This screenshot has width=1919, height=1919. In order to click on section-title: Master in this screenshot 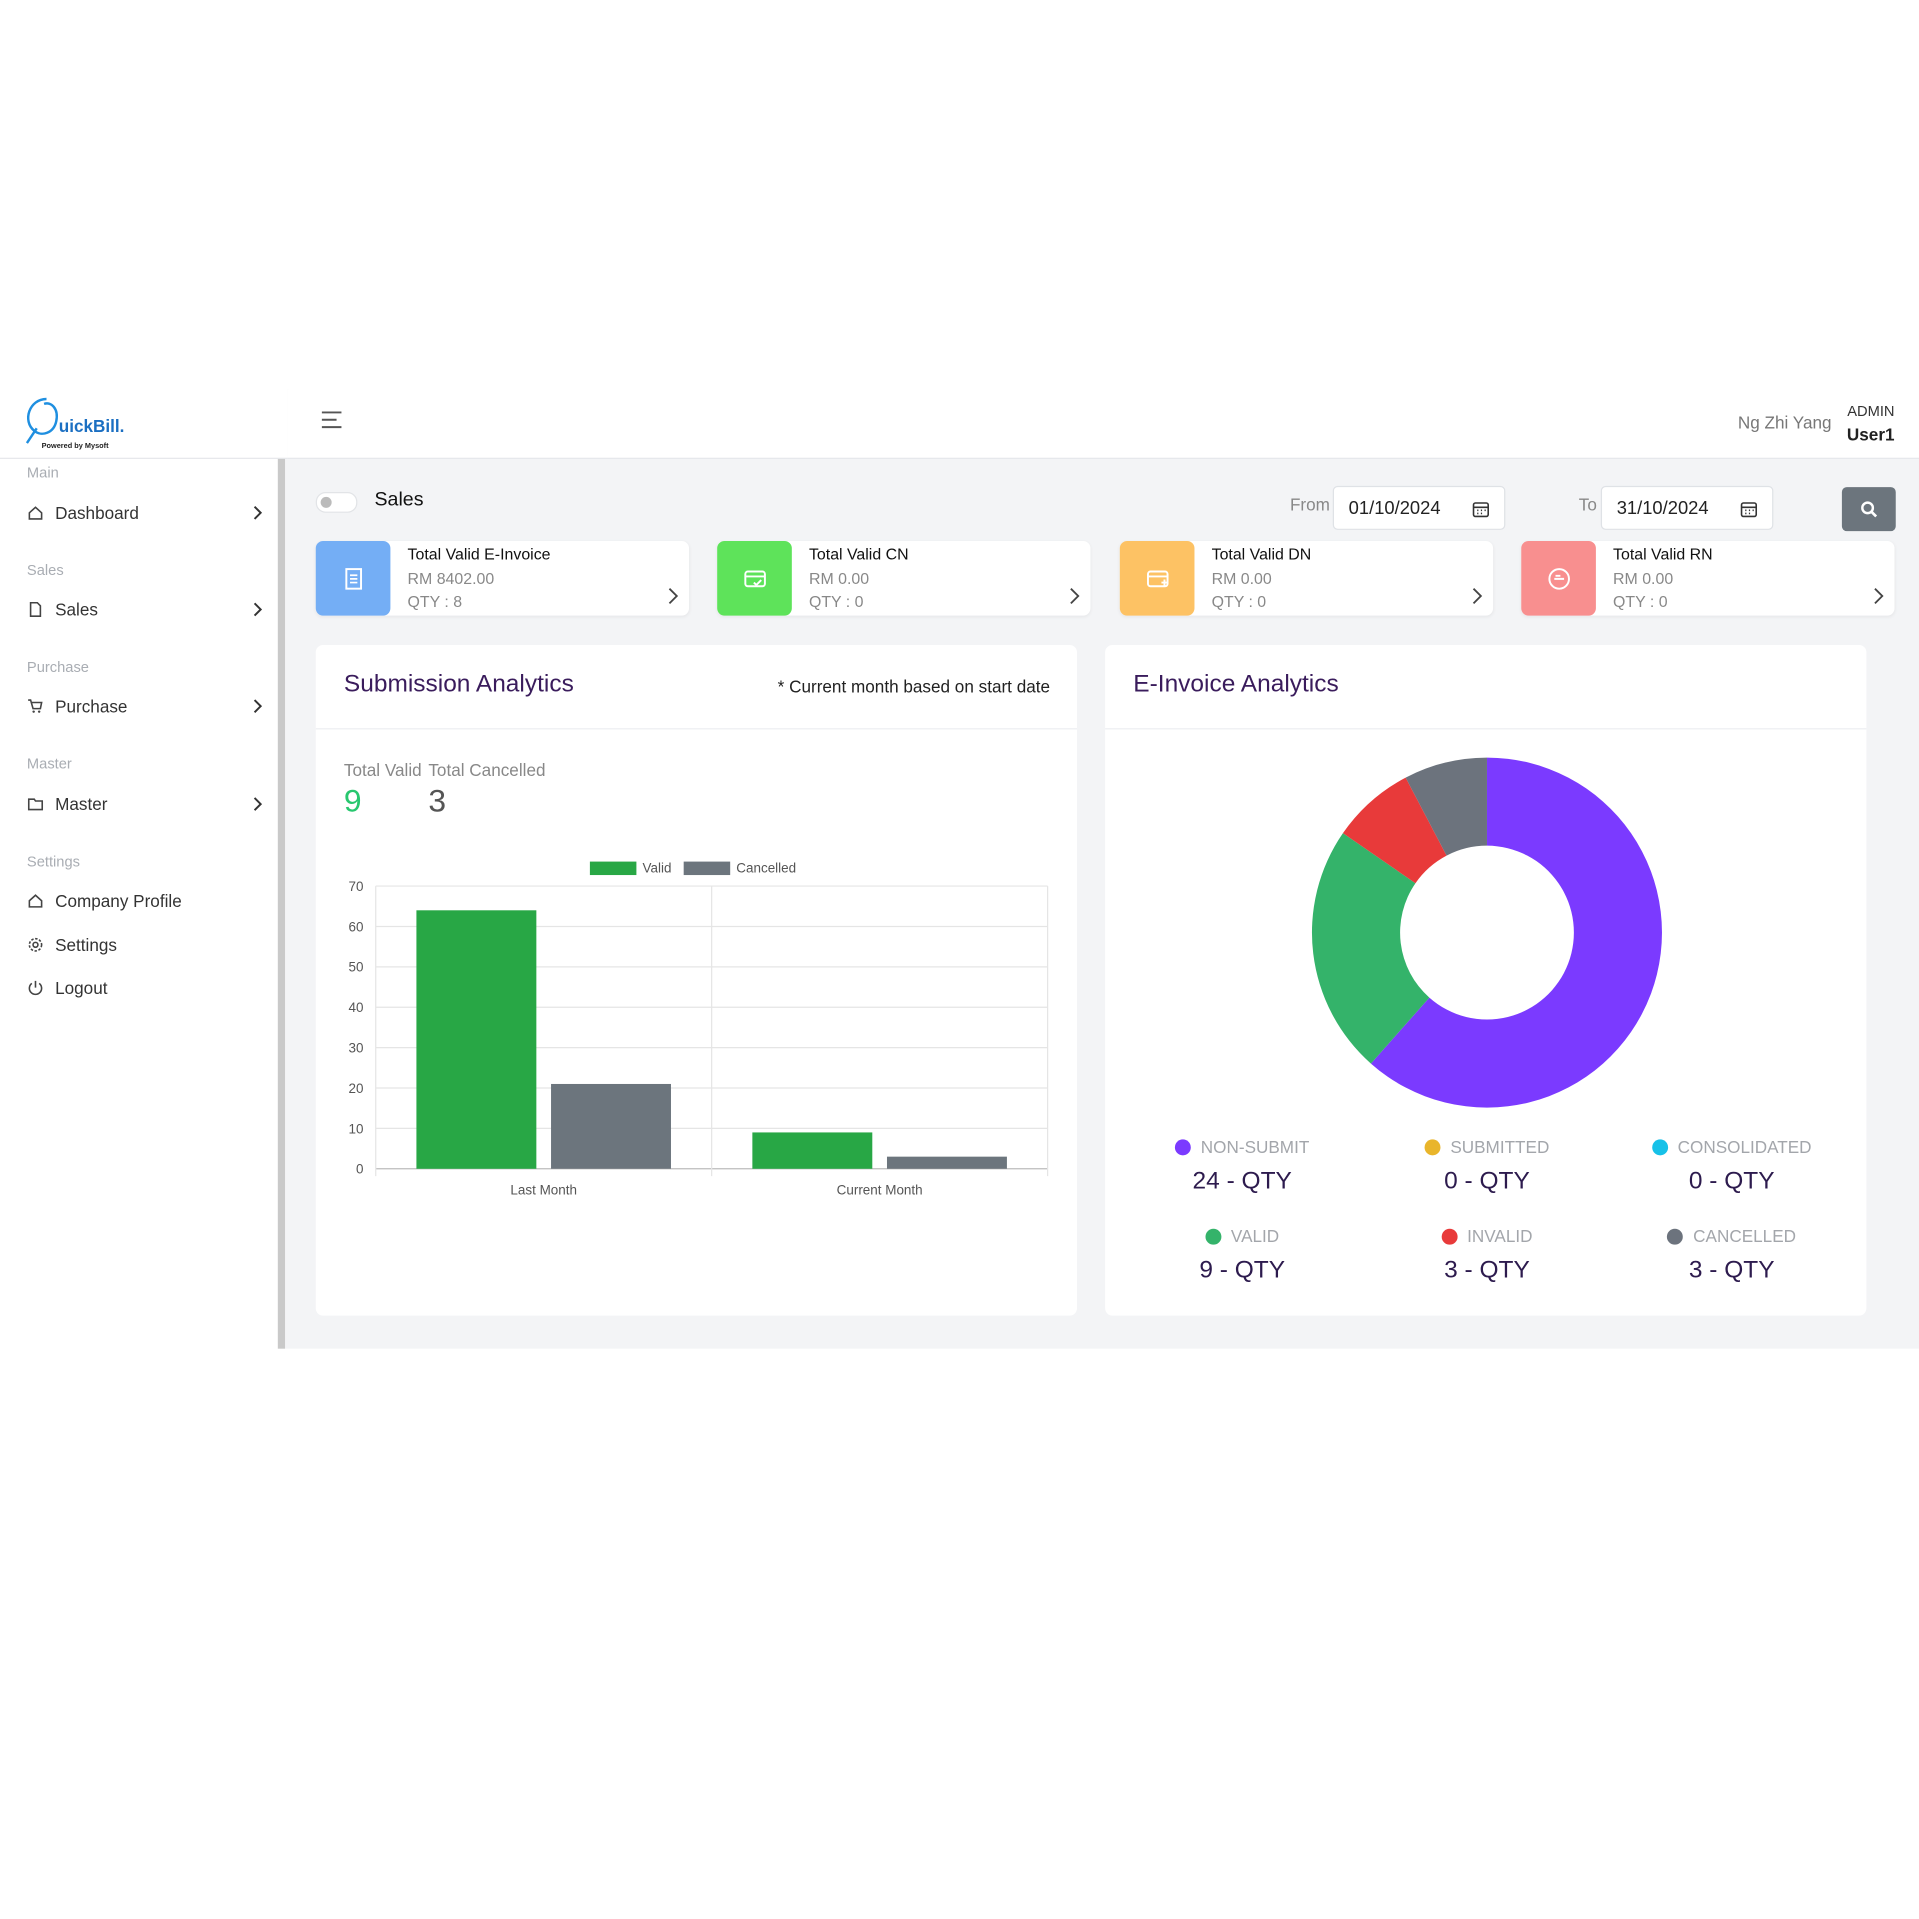, I will do `click(49, 764)`.